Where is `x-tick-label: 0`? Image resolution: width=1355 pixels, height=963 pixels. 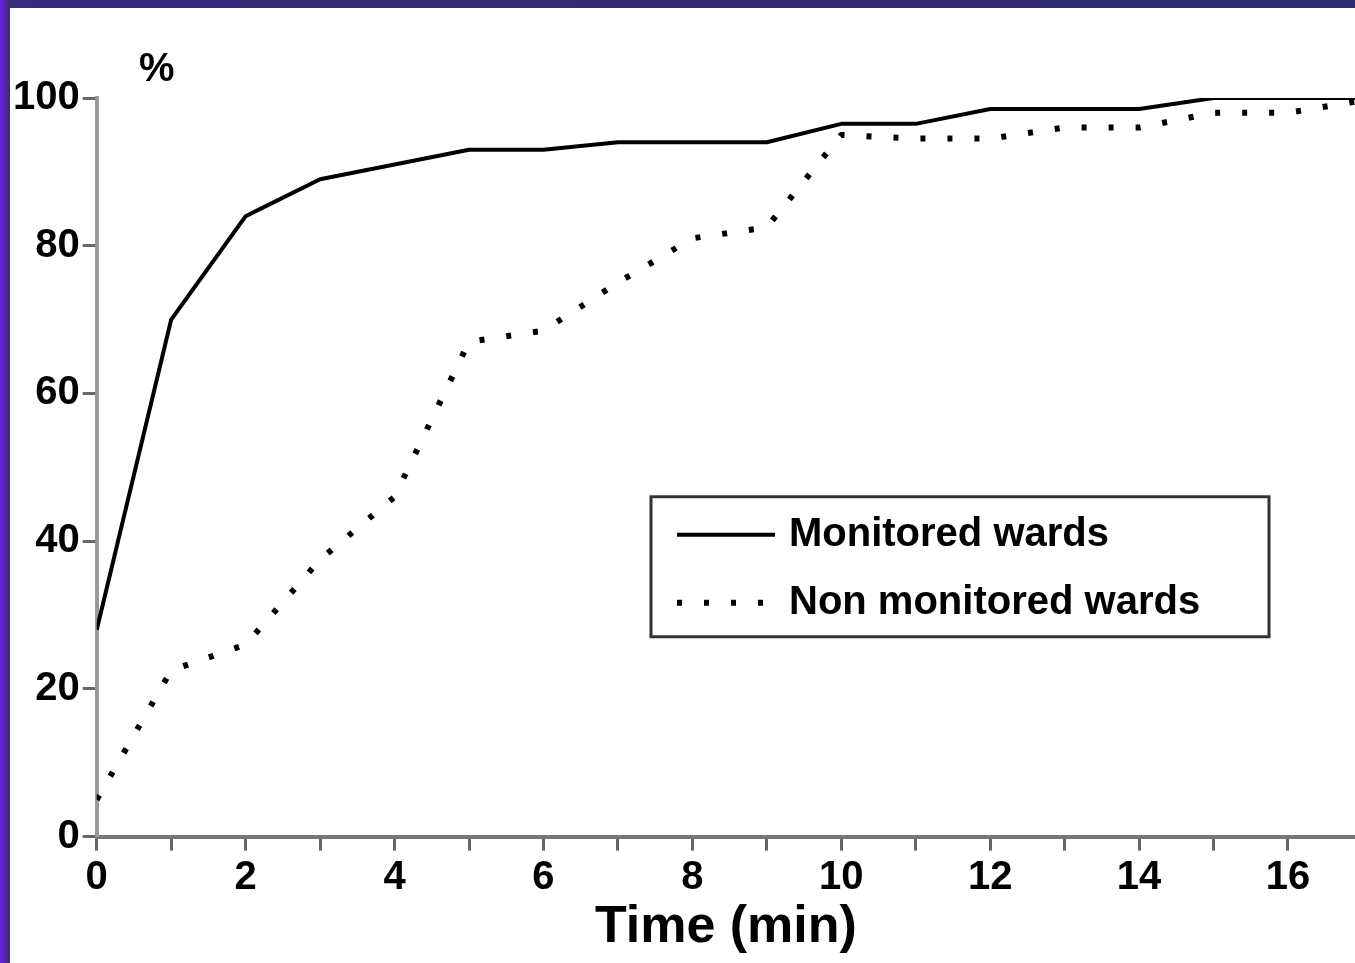 x-tick-label: 0 is located at coordinates (96, 874).